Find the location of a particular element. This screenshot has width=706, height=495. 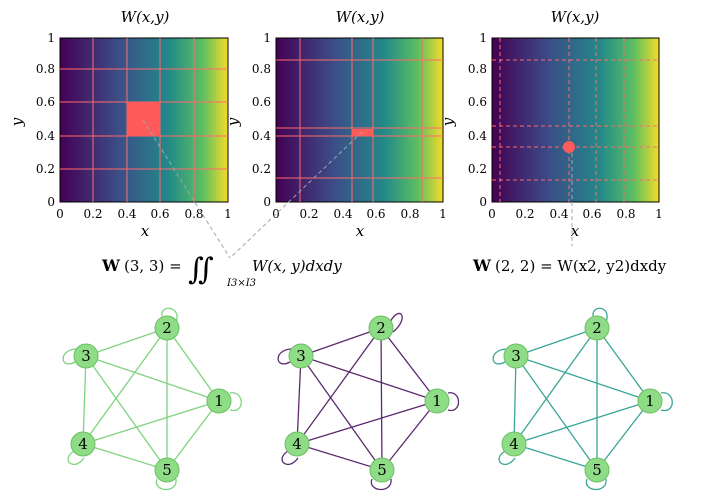

equation-left: W (3, 3) = ∬ I3×I3 W(x, y)dxdy is located at coordinates (221, 270).